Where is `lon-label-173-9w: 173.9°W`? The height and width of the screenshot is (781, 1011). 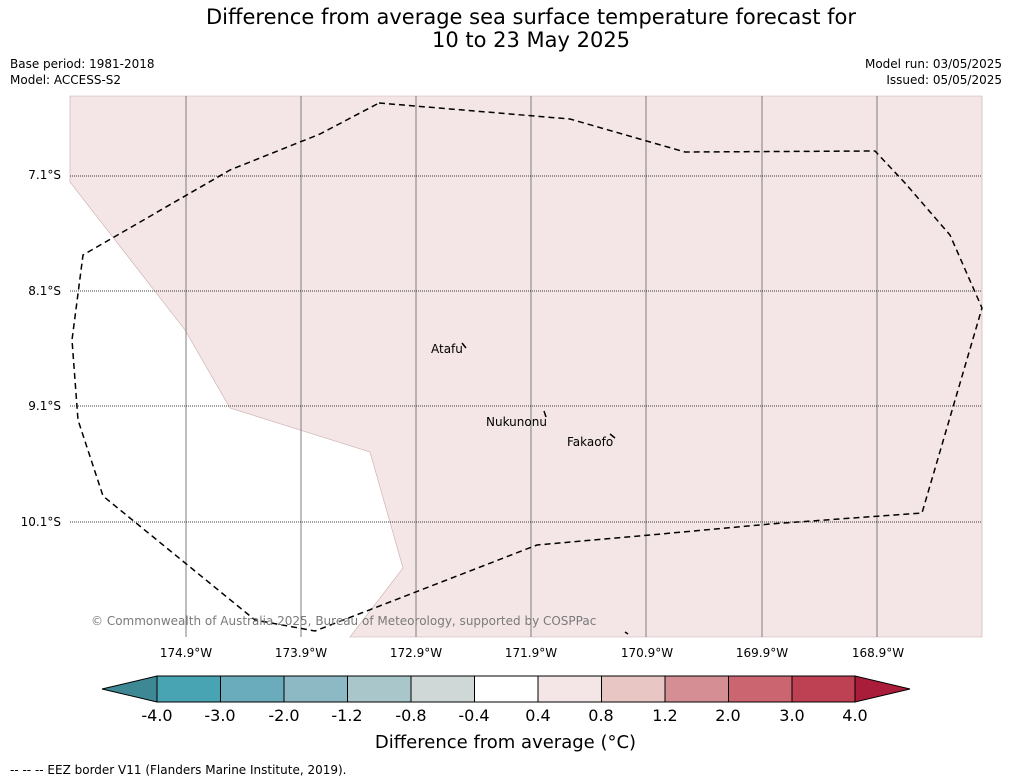
lon-label-173-9w: 173.9°W is located at coordinates (301, 653).